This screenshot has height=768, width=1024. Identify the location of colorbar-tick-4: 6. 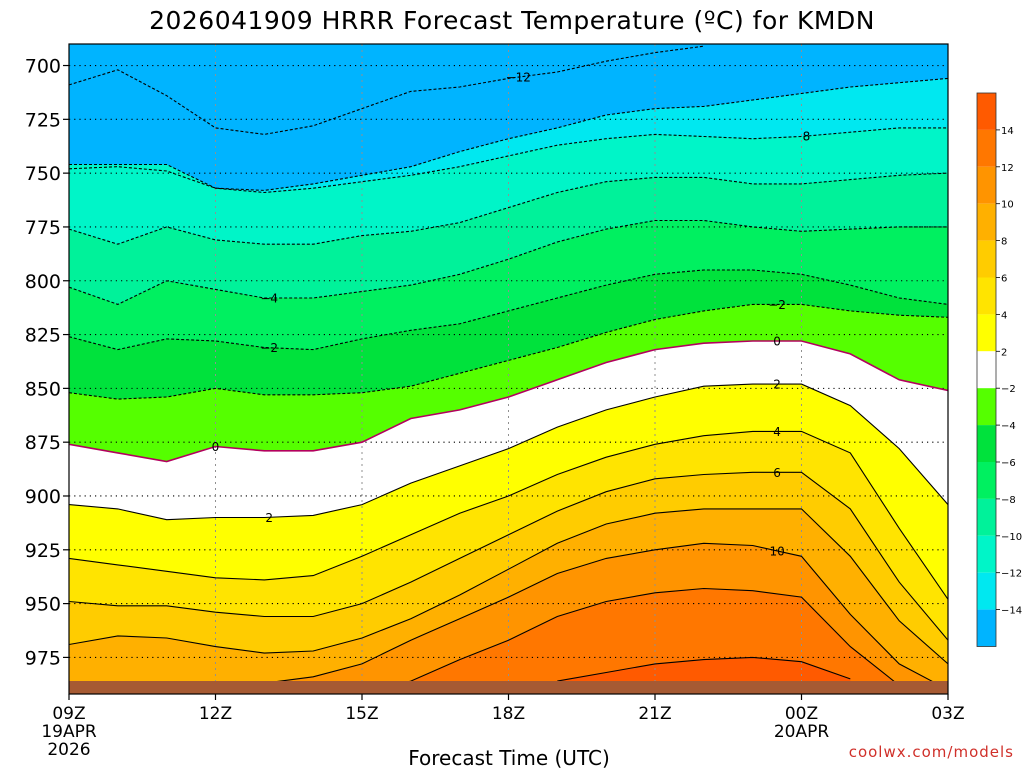
(1004, 279).